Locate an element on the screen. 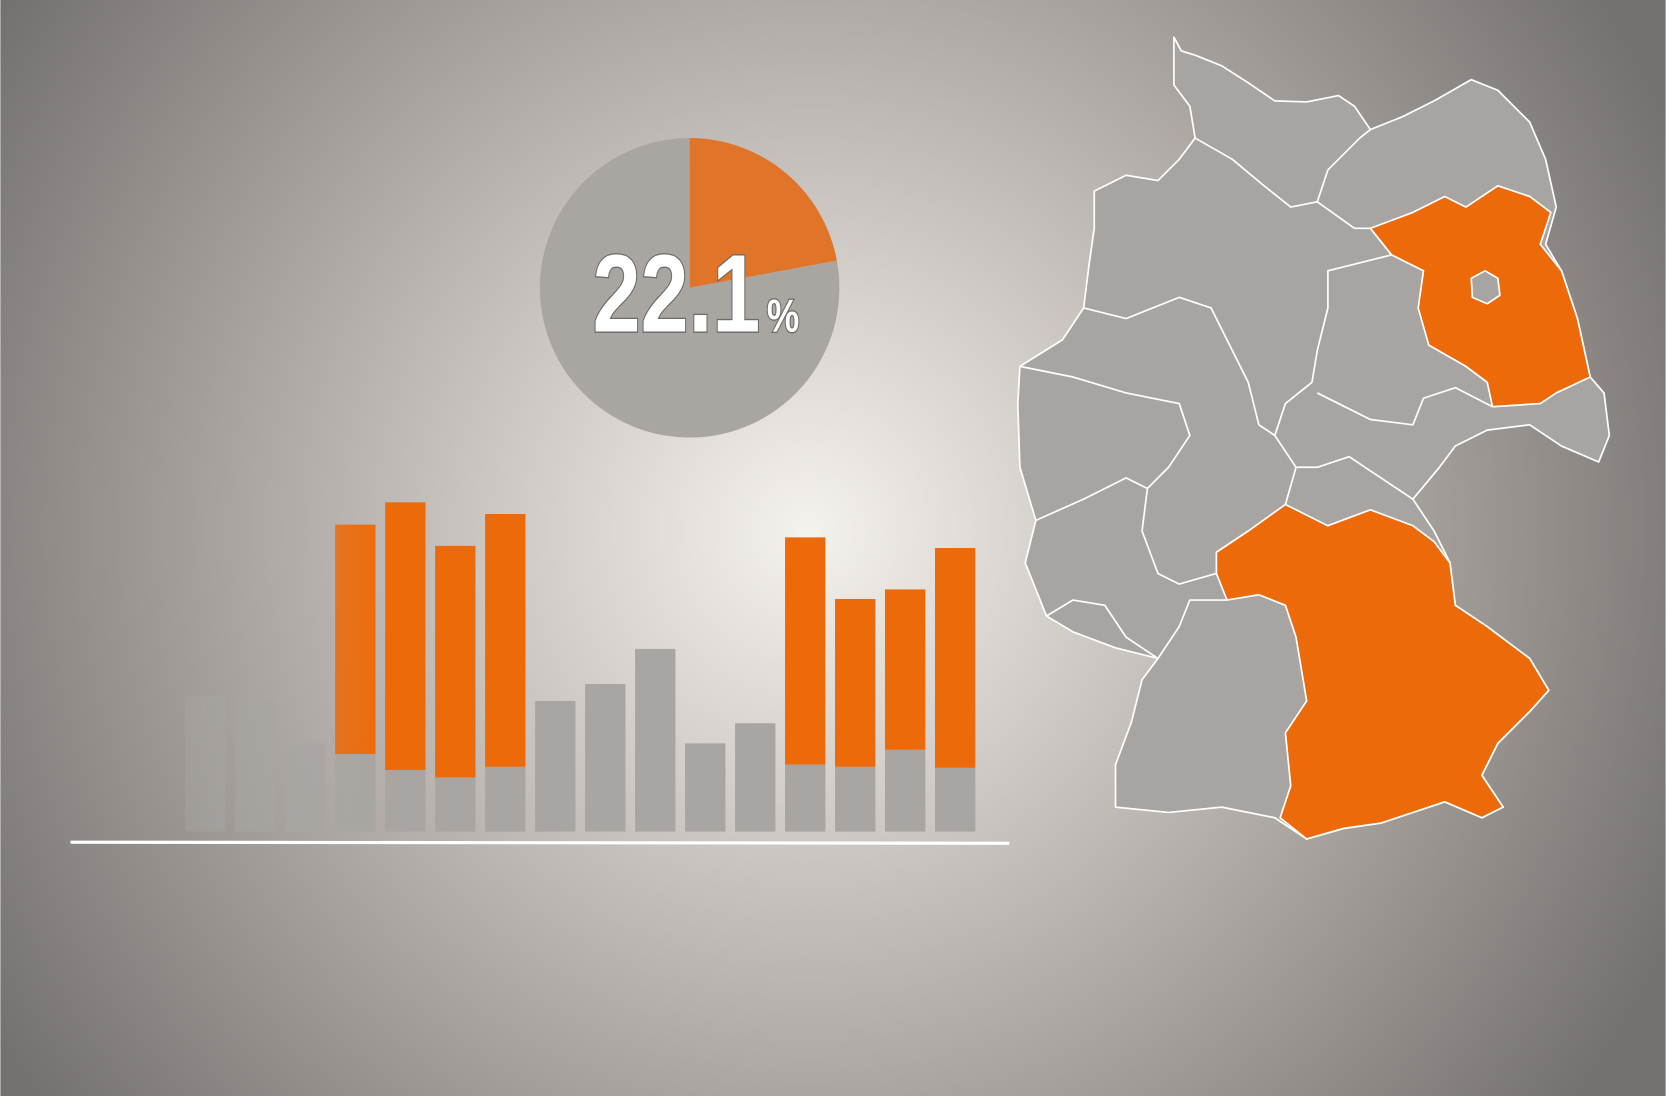  baseline is located at coordinates (540, 842).